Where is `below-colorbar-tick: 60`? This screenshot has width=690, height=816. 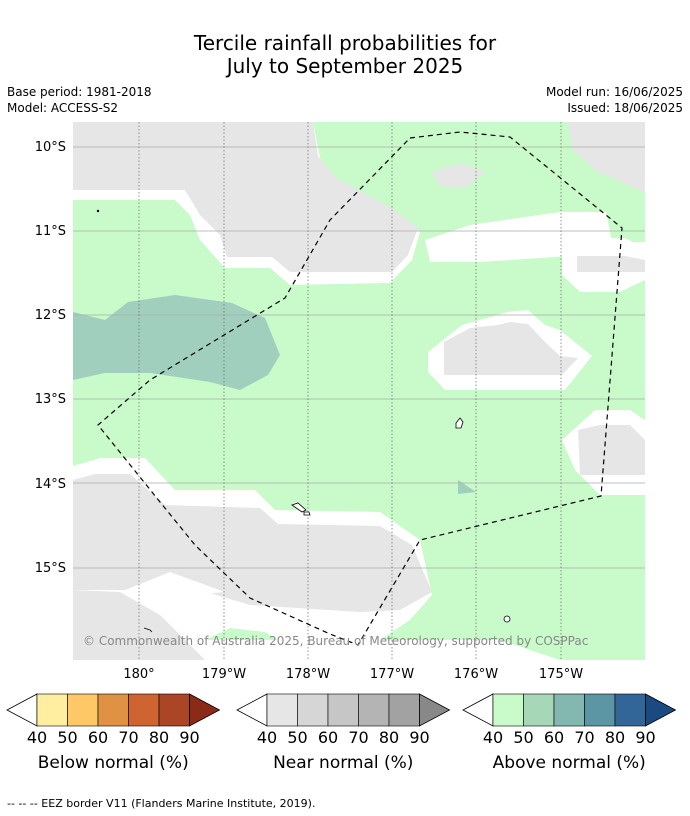
below-colorbar-tick: 60 is located at coordinates (98, 737).